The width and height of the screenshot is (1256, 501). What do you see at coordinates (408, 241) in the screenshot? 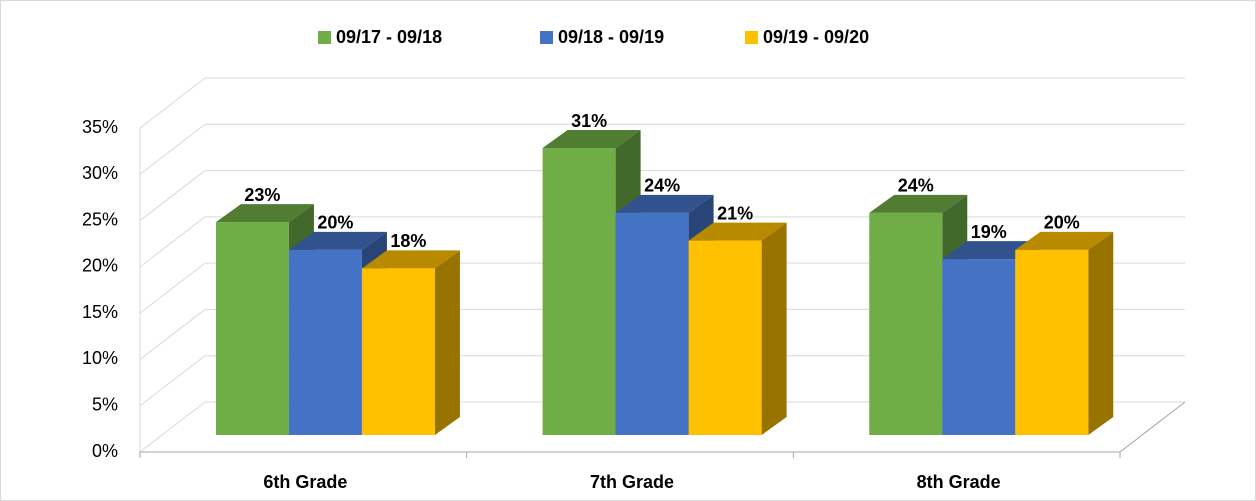
I see `data-label: 18%` at bounding box center [408, 241].